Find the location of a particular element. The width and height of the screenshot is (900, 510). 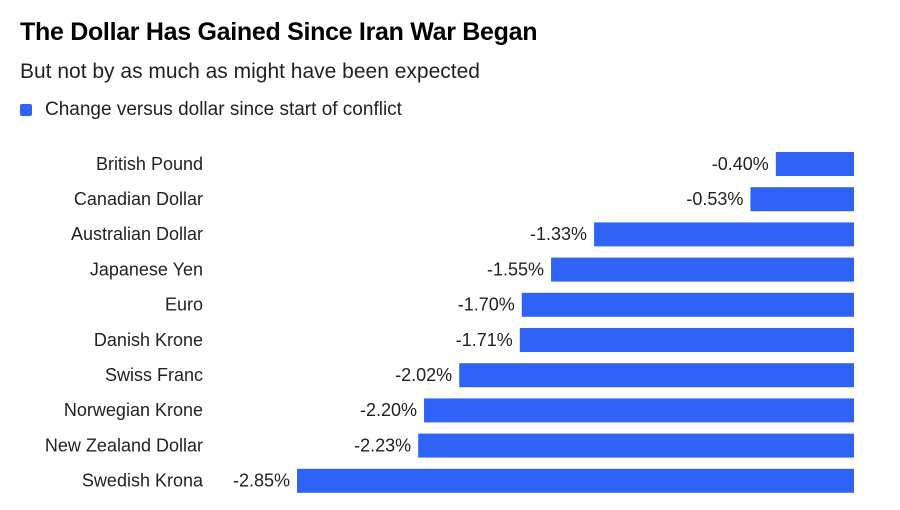

value-label: -1.55% is located at coordinates (515, 269).